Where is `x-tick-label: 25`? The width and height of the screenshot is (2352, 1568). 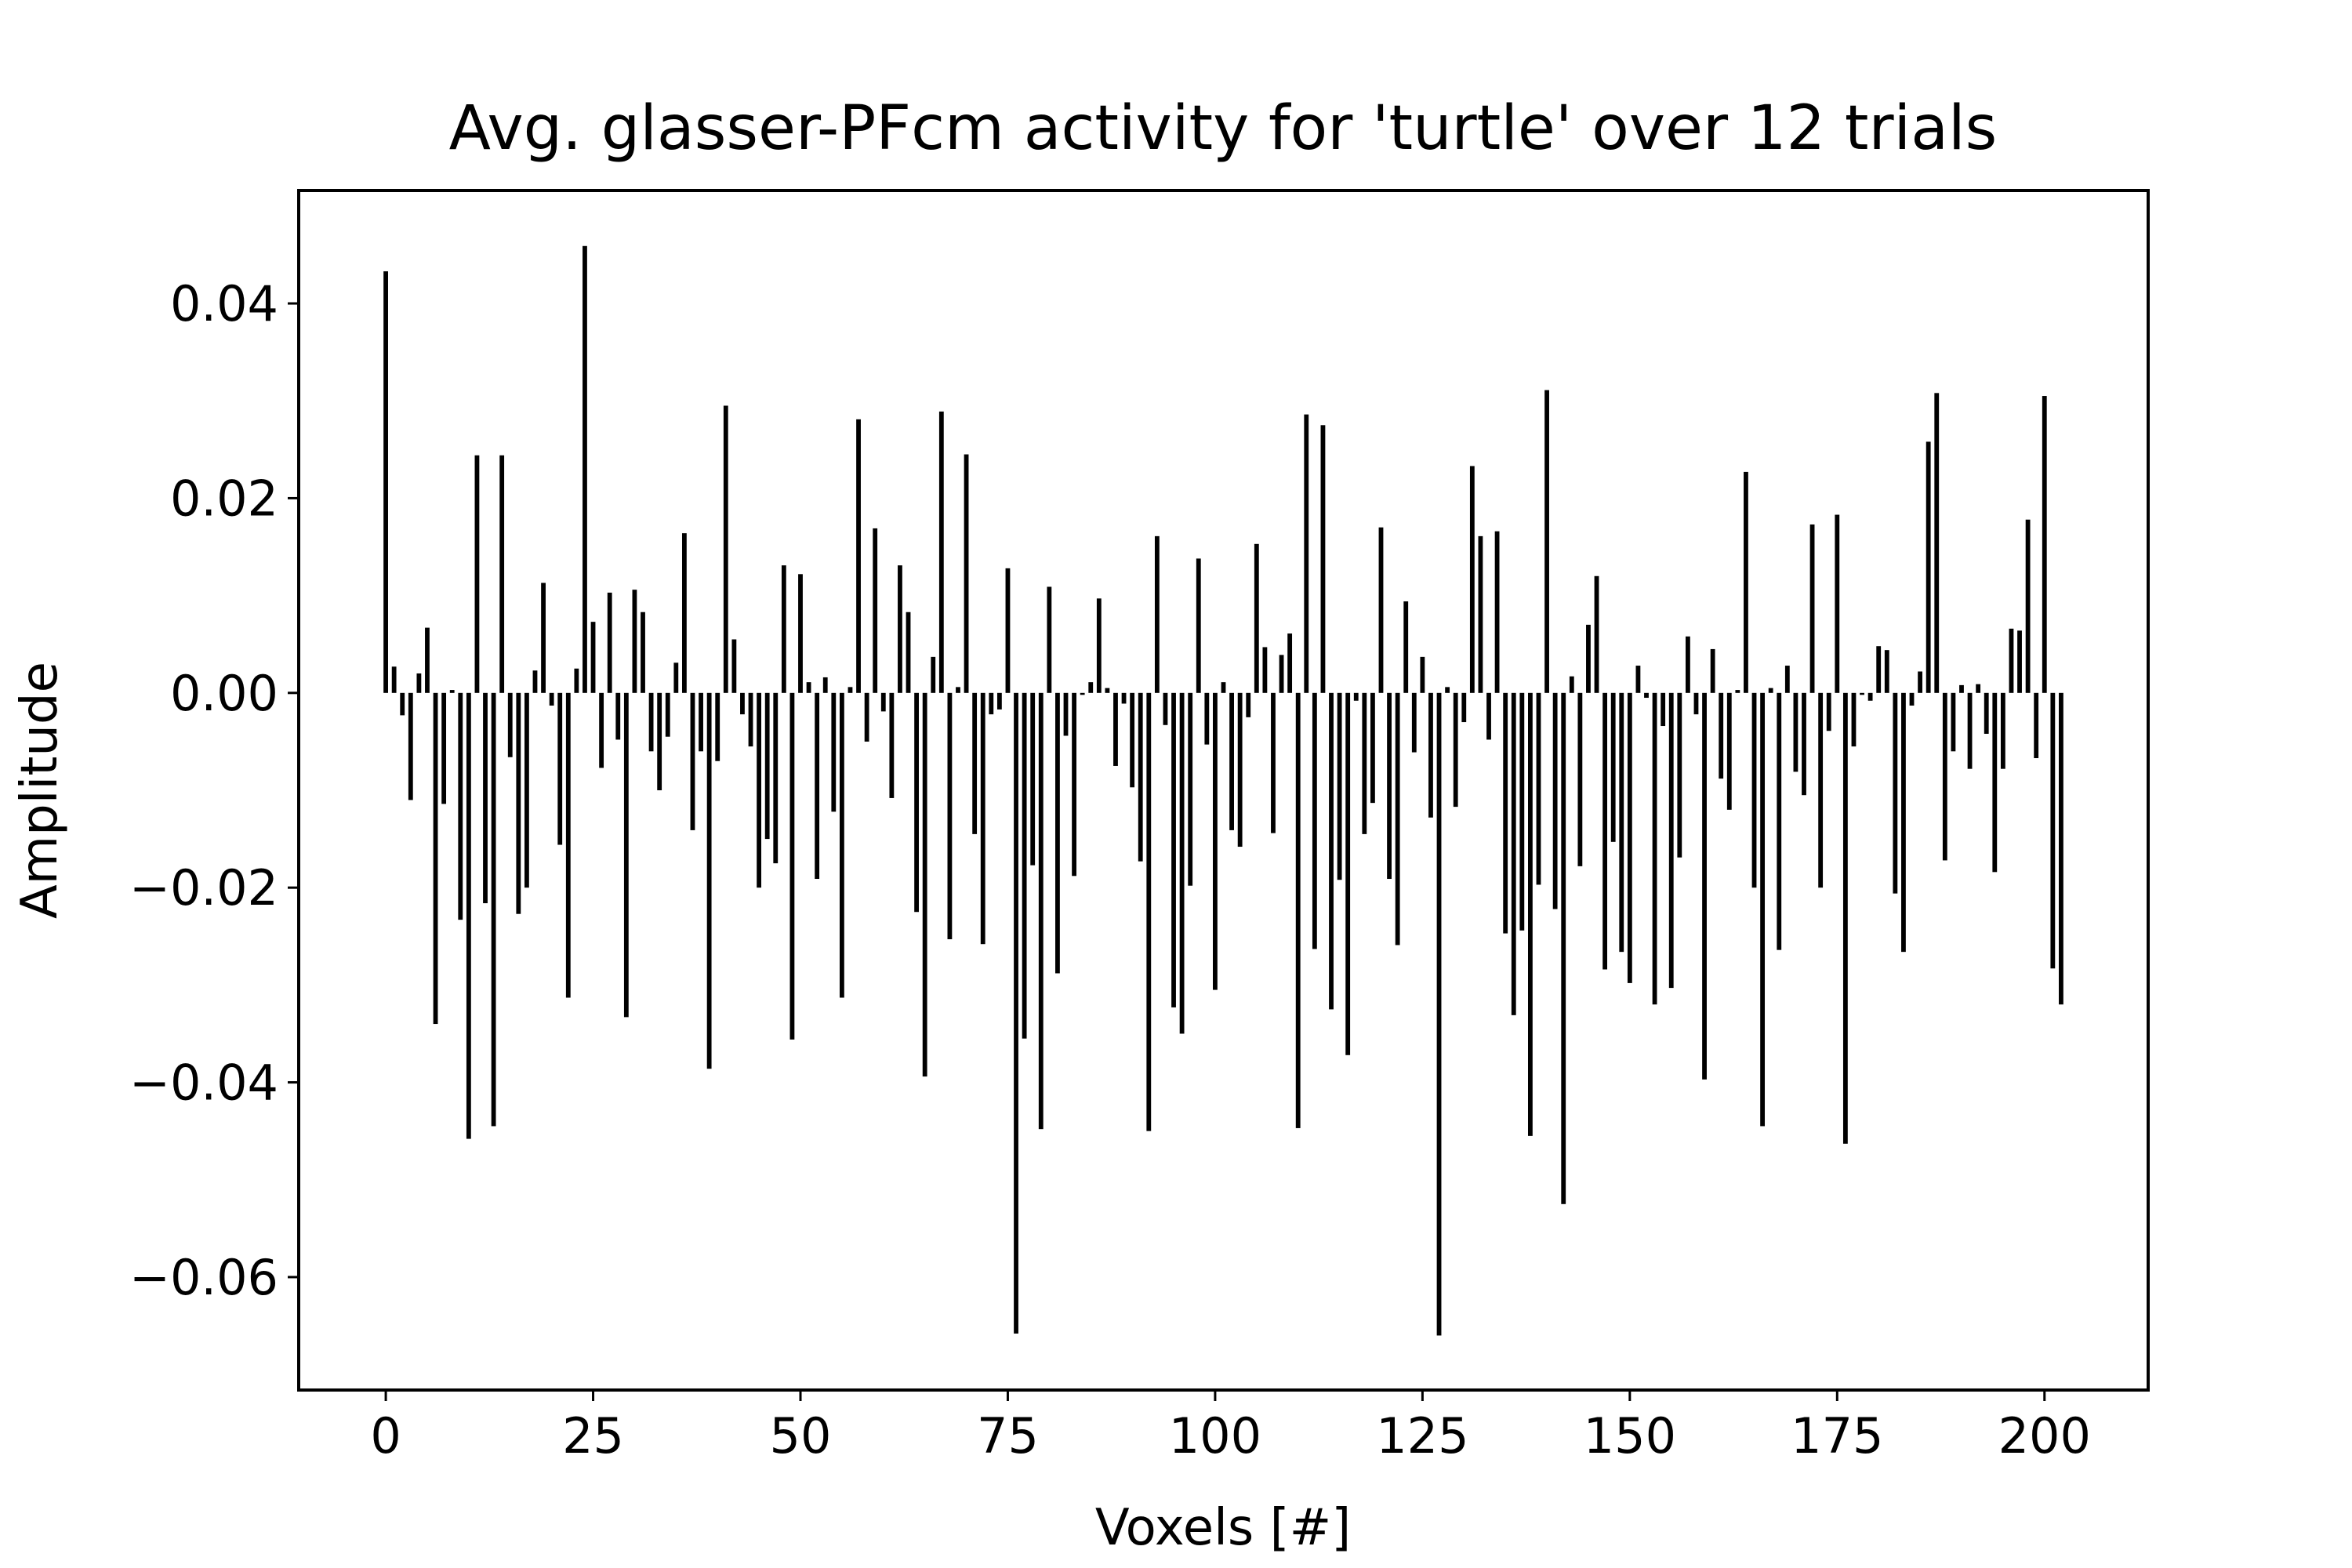 x-tick-label: 25 is located at coordinates (593, 1436).